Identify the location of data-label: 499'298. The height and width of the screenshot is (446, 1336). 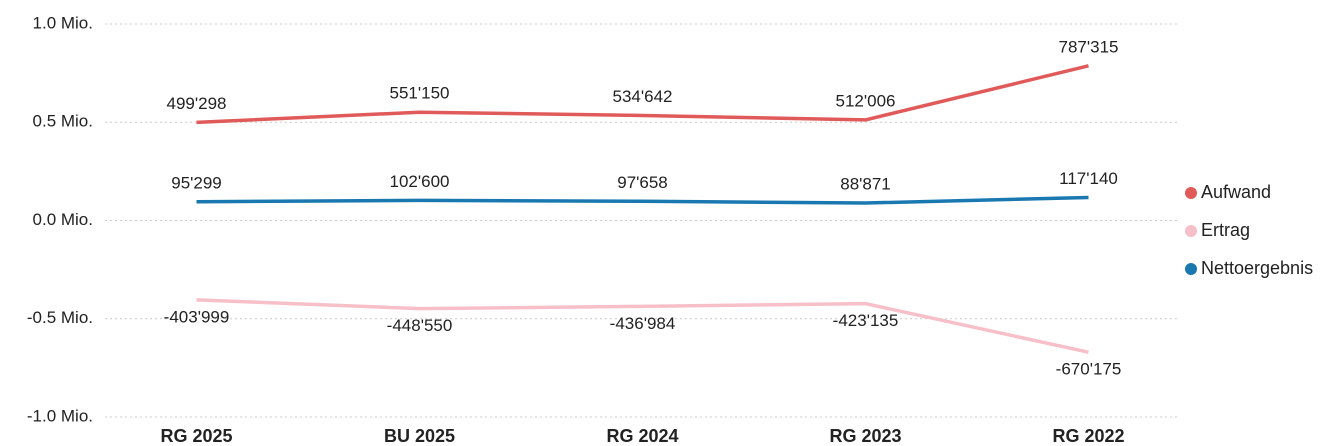
(197, 103).